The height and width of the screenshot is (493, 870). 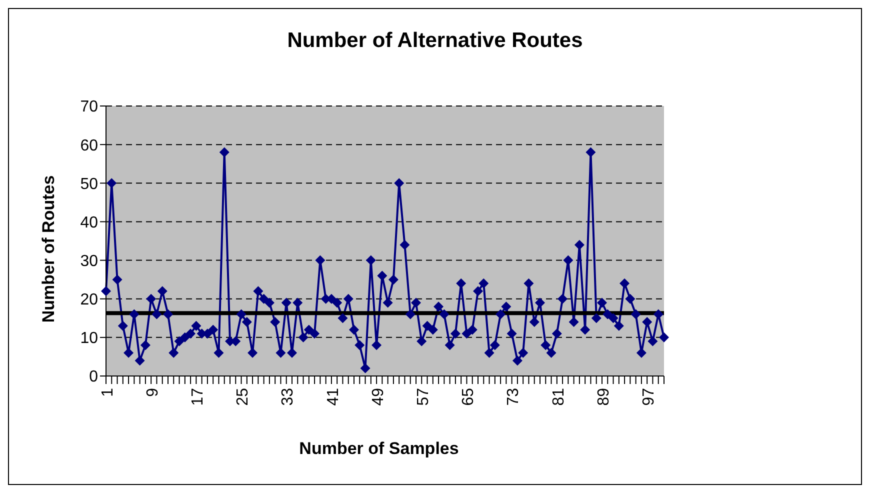 What do you see at coordinates (513, 397) in the screenshot?
I see `x-tick-label: 73` at bounding box center [513, 397].